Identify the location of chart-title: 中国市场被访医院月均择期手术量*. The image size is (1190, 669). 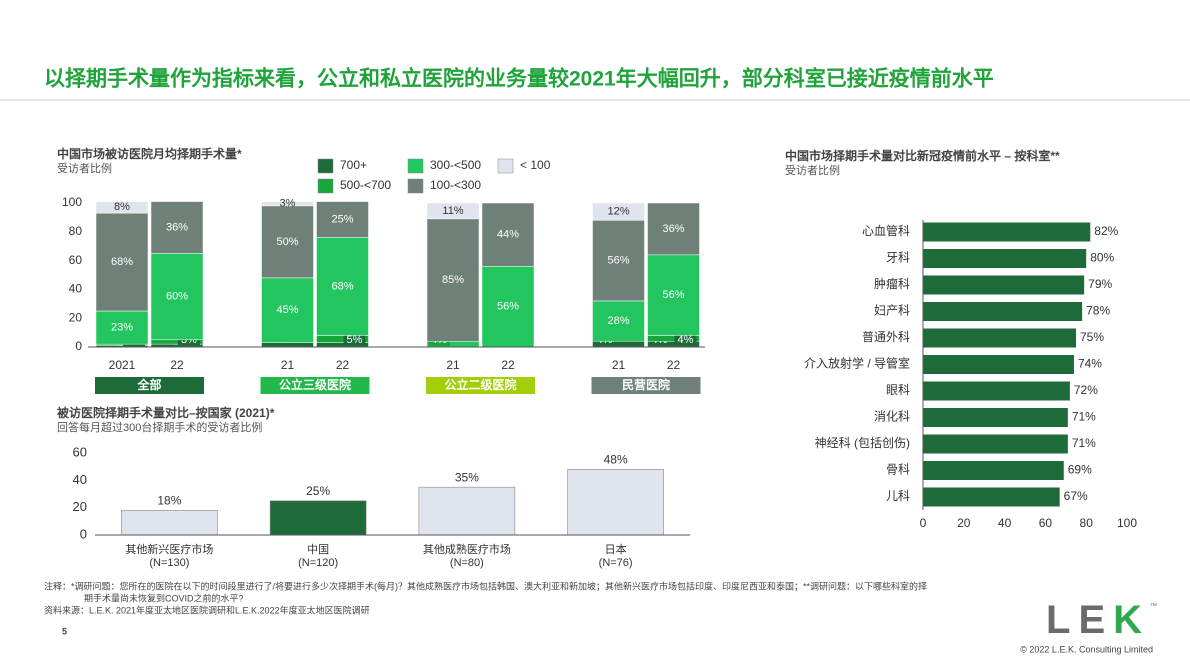
(149, 153).